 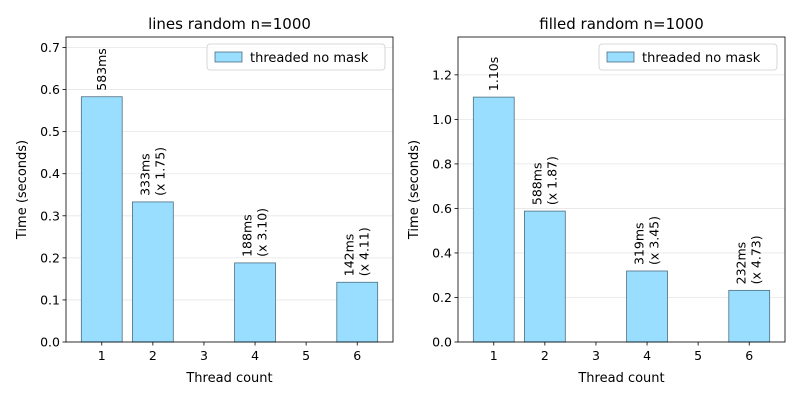 I want to click on bar-label: (x 4.73), so click(x=756, y=259).